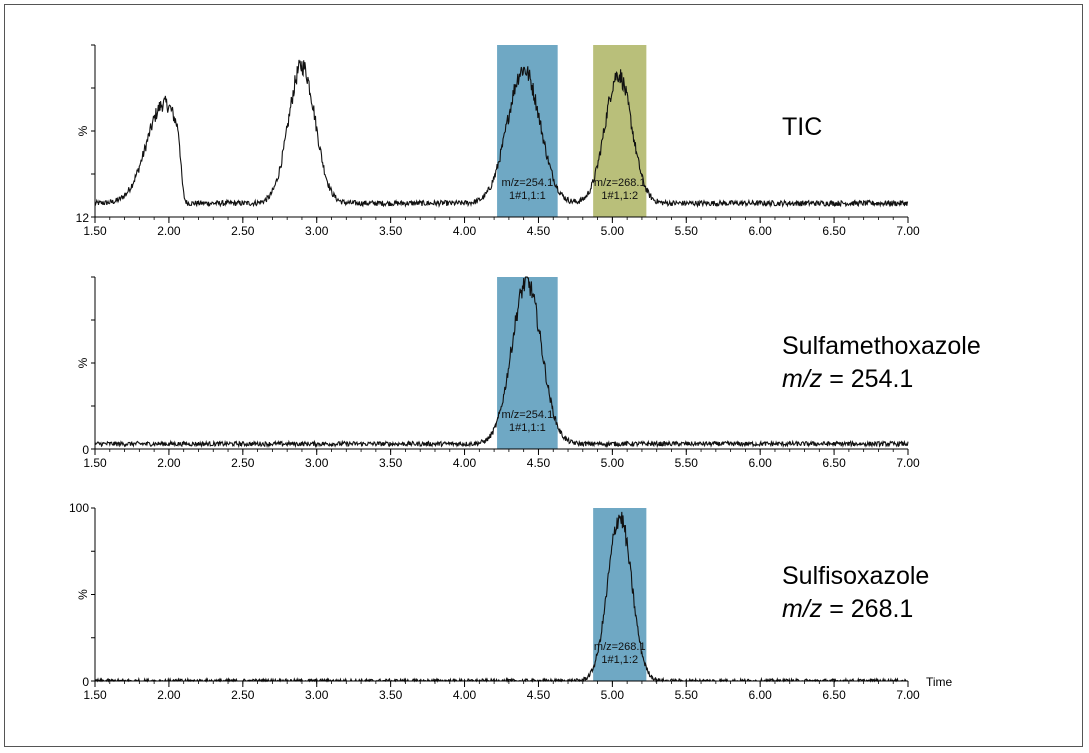 The width and height of the screenshot is (1089, 753). What do you see at coordinates (85, 682) in the screenshot?
I see `y-tick-label-bottom: 0` at bounding box center [85, 682].